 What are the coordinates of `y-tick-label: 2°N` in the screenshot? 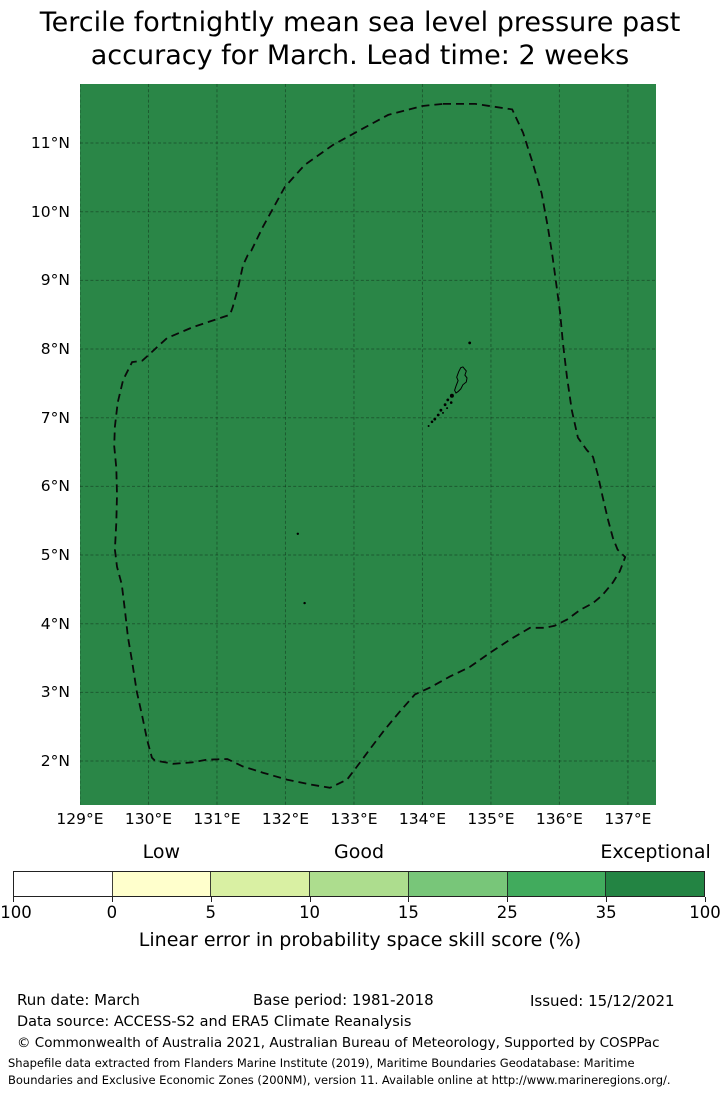 It's located at (55, 761).